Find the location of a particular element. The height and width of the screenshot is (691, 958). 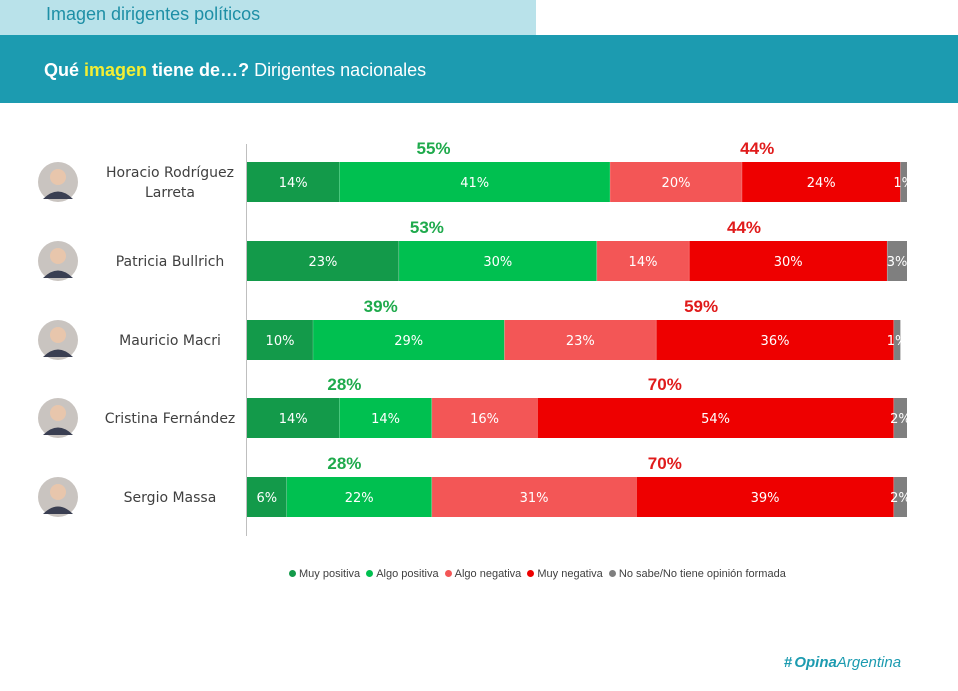

segment-value-label: 39% is located at coordinates (765, 498).